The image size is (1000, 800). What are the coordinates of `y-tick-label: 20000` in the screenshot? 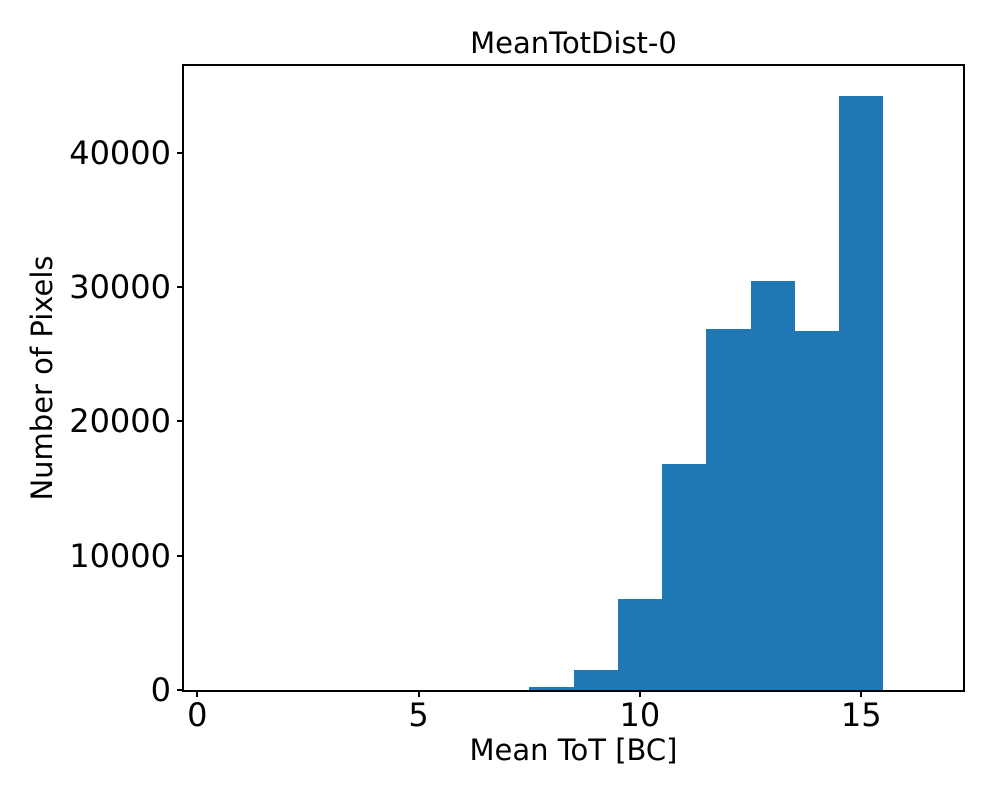 It's located at (120, 421).